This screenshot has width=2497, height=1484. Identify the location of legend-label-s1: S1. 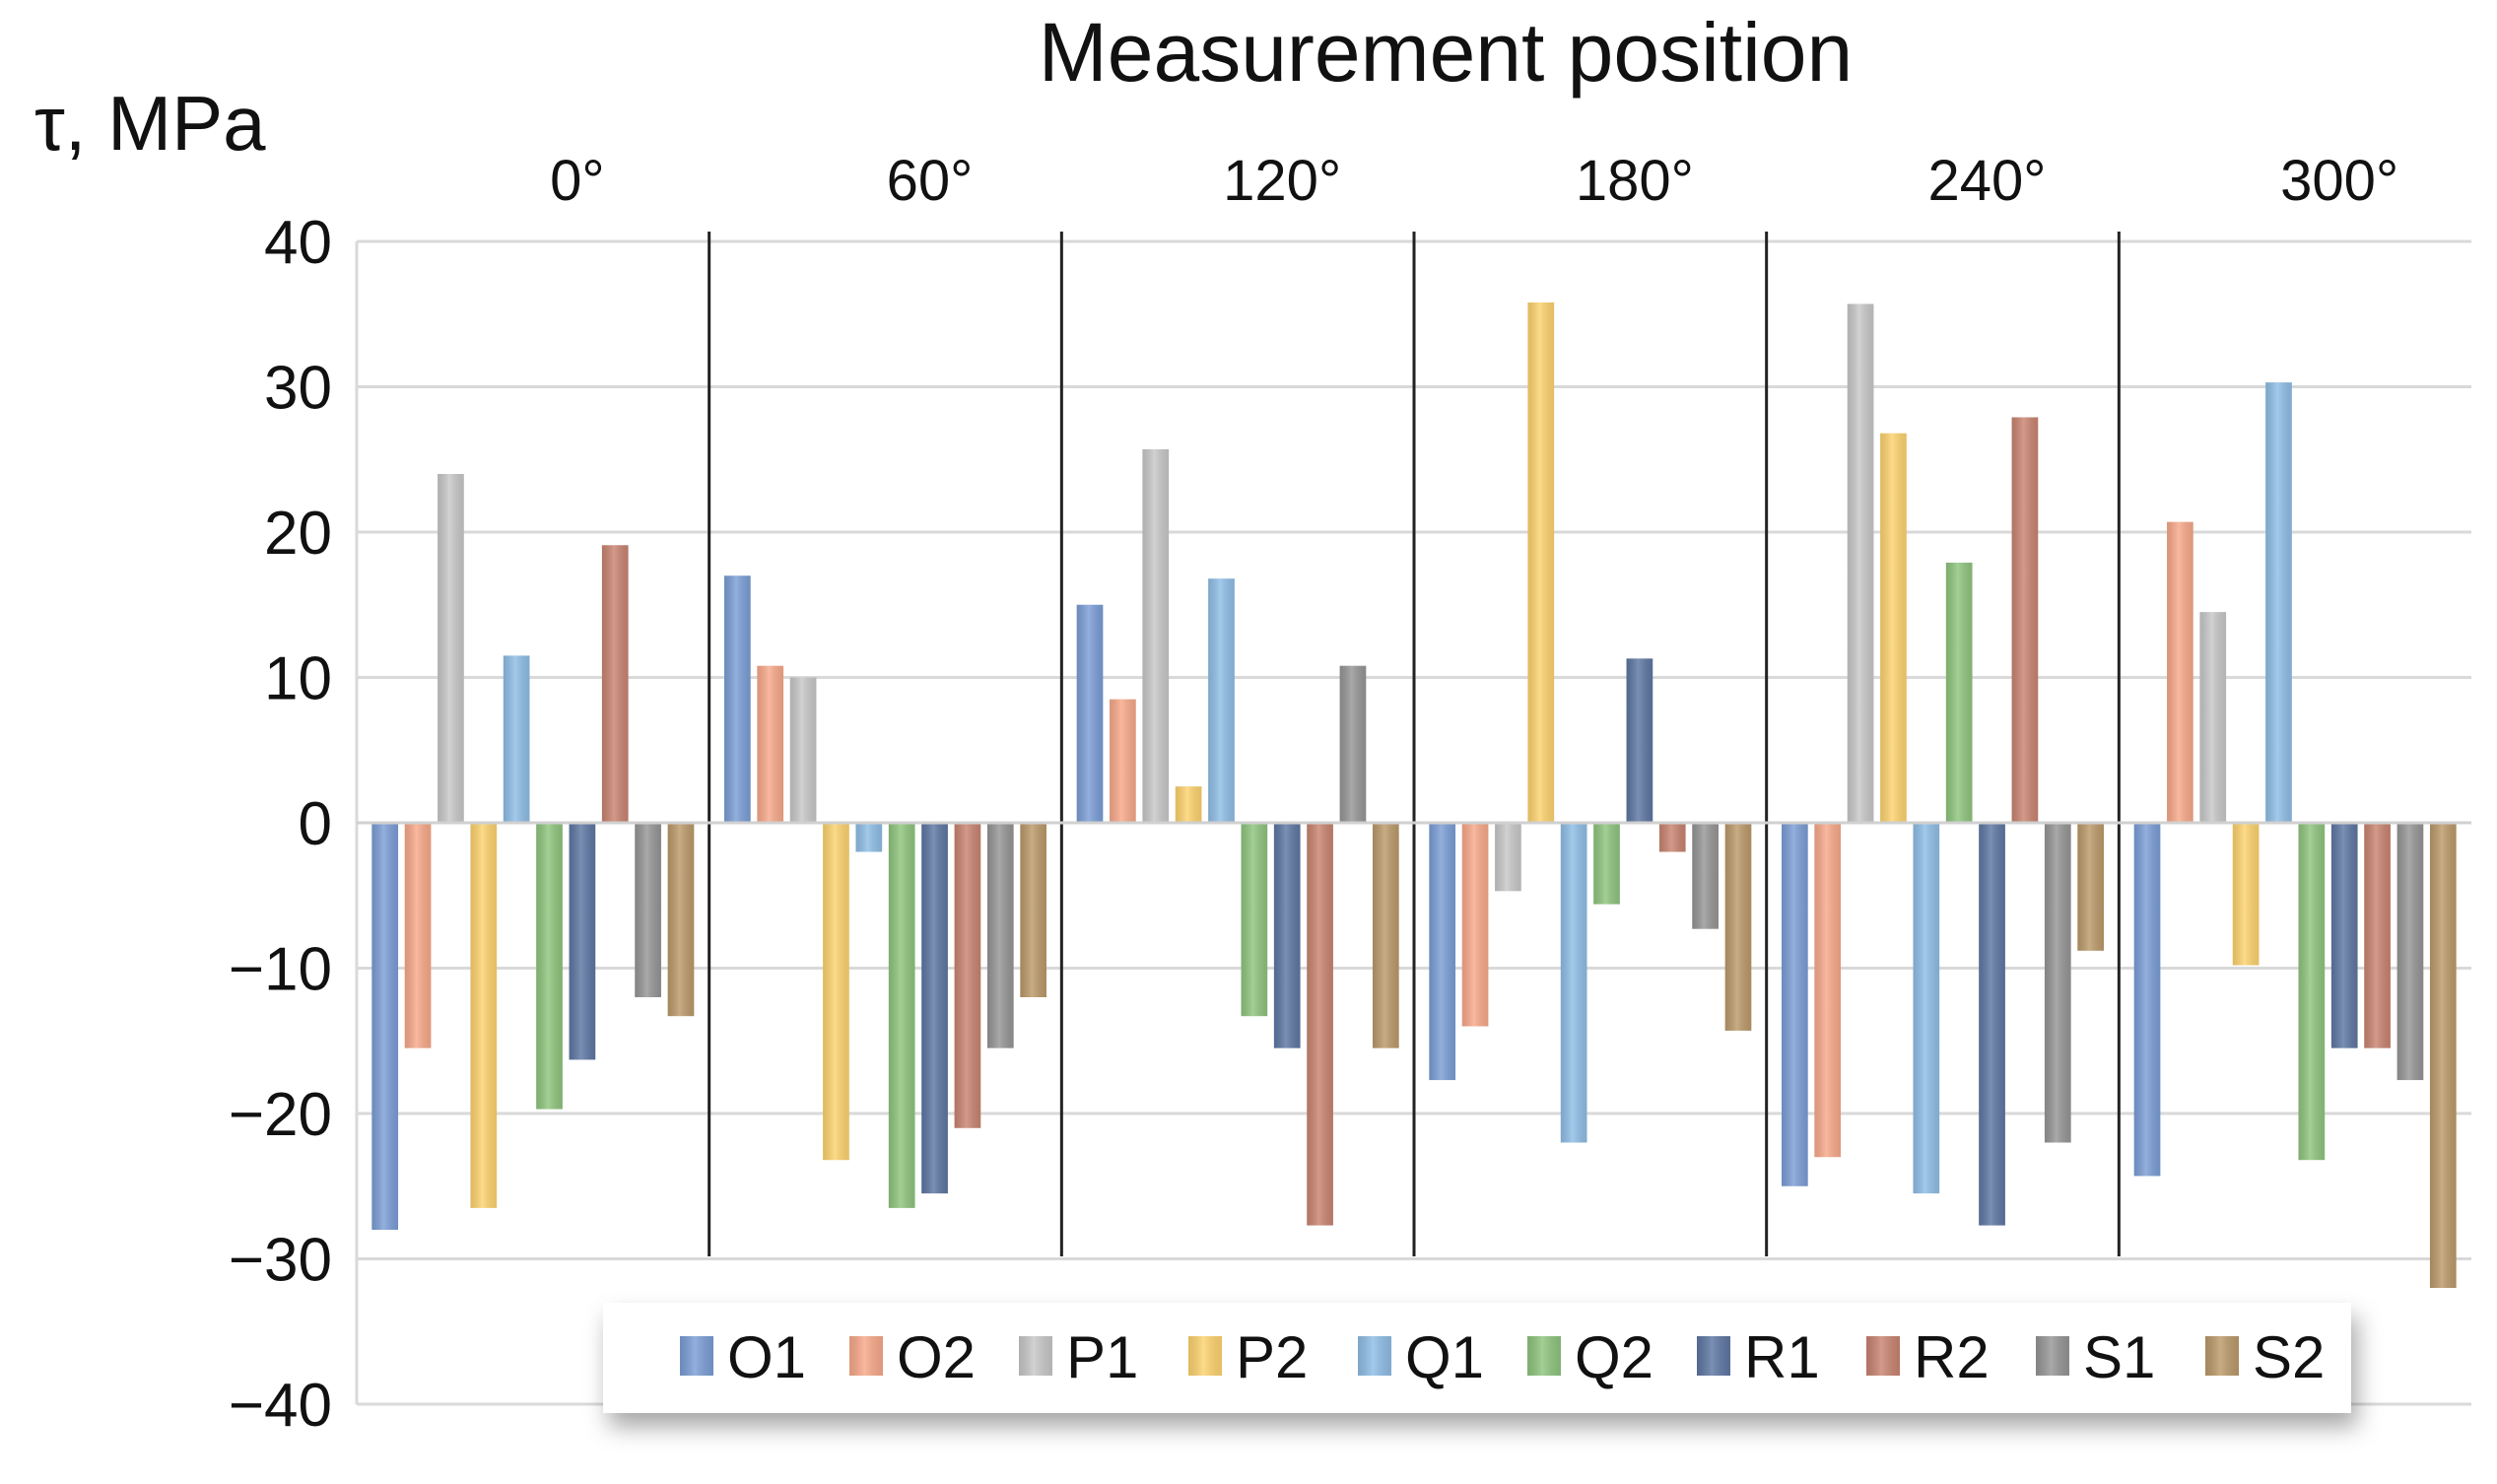
(2119, 1357).